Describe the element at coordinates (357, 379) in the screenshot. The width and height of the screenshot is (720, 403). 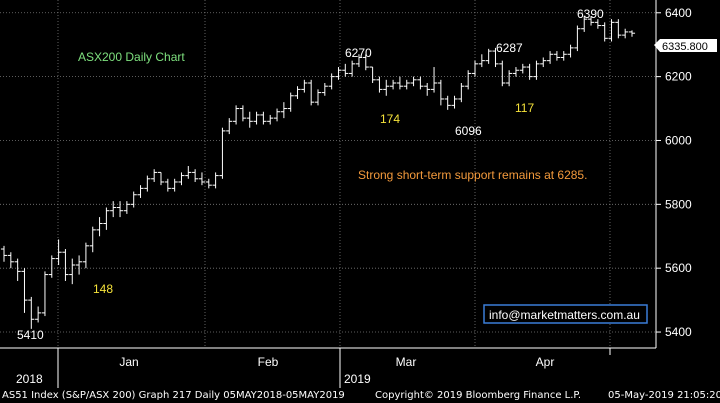
I see `x-year-label-2019: 2019` at that location.